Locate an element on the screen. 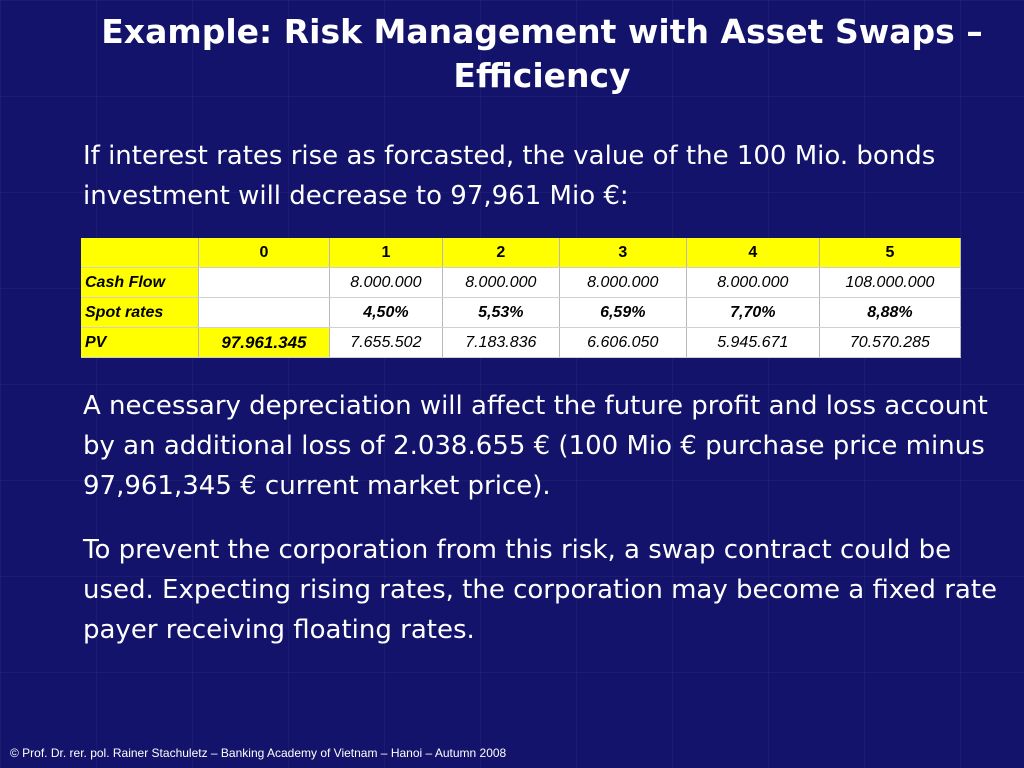  table-row-spot-rates: Spot rates 4,50% 5,53% 6,59% 7,70% 8,88% is located at coordinates (521, 312).